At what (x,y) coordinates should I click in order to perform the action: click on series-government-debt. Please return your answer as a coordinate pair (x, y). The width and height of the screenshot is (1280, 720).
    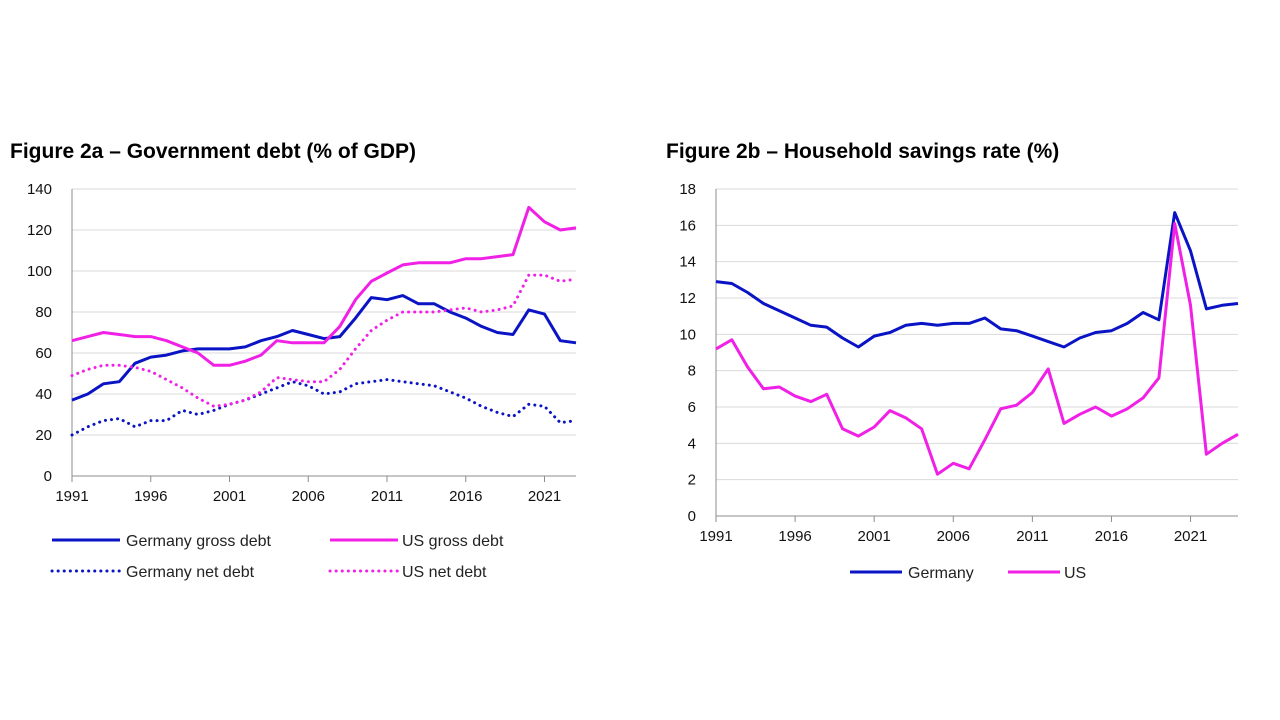
    Looking at the image, I should click on (324, 321).